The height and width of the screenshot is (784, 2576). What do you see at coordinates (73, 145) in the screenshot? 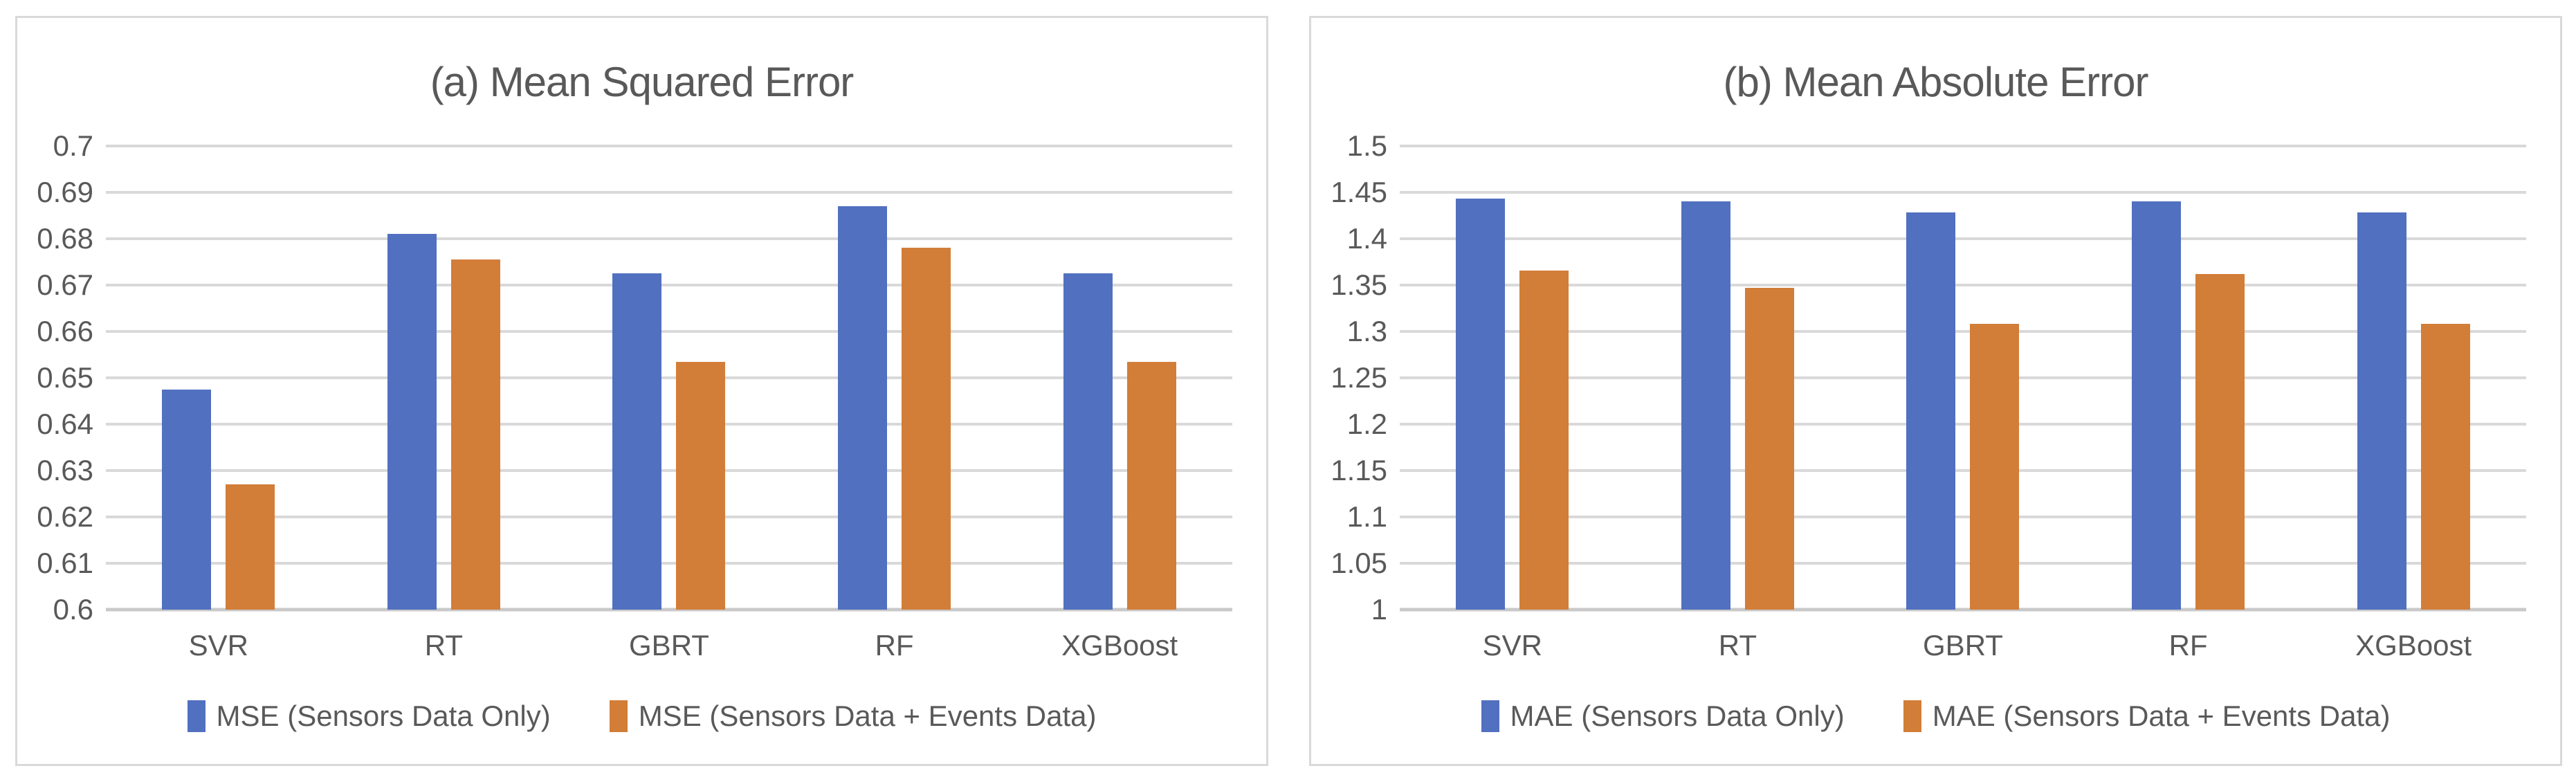
I see `y-tick-label: 0.7` at bounding box center [73, 145].